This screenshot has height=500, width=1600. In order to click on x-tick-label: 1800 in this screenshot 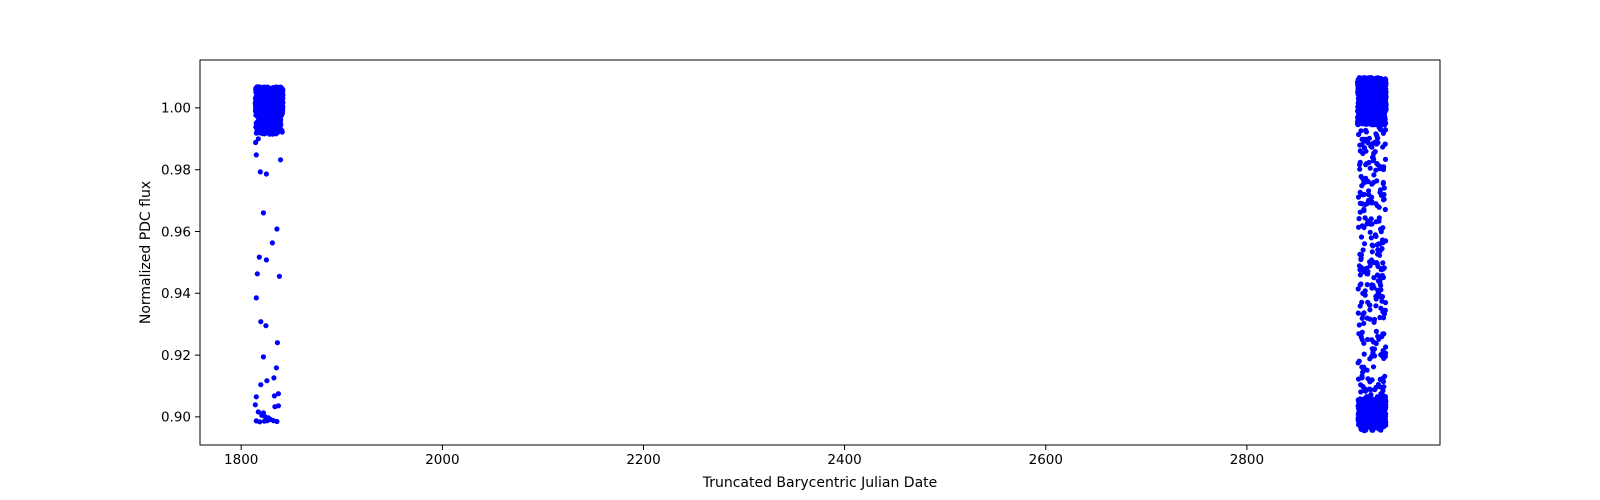, I will do `click(241, 460)`.